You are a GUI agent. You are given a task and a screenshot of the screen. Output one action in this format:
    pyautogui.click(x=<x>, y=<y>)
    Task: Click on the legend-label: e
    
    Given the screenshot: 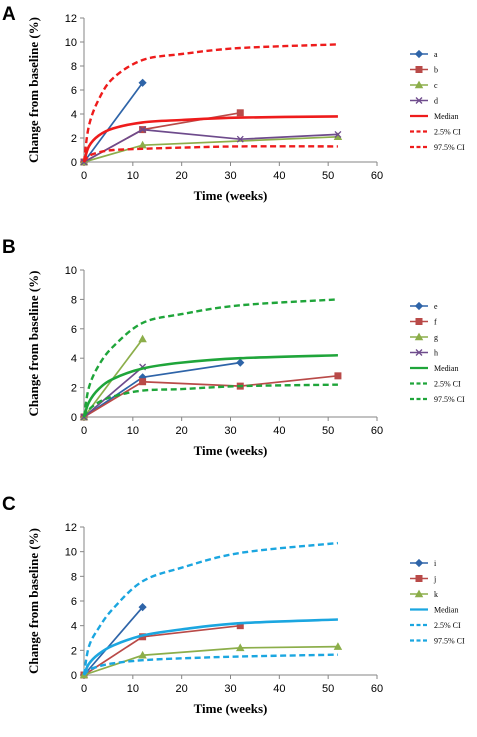 What is the action you would take?
    pyautogui.click(x=436, y=306)
    